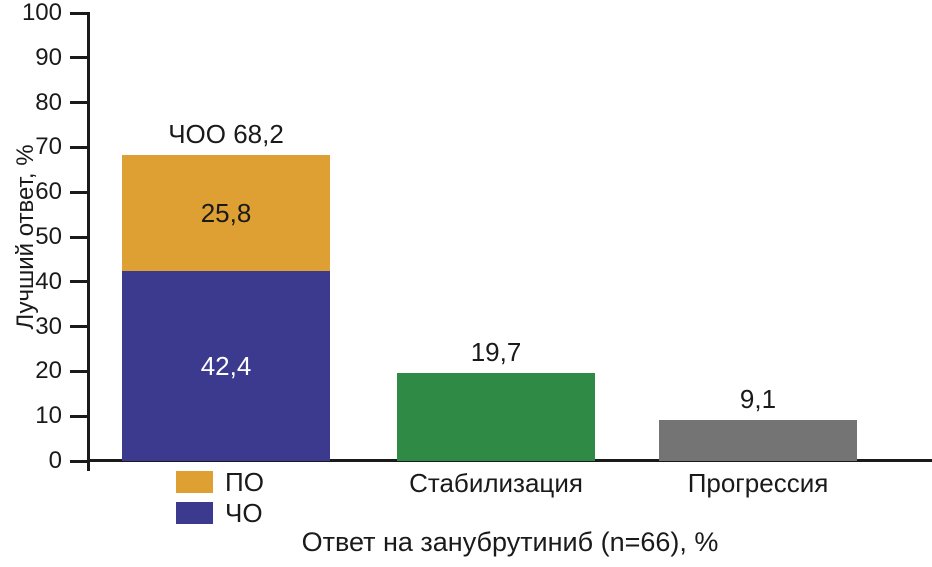 This screenshot has width=932, height=567. What do you see at coordinates (48, 147) in the screenshot?
I see `y-tick-label: 70` at bounding box center [48, 147].